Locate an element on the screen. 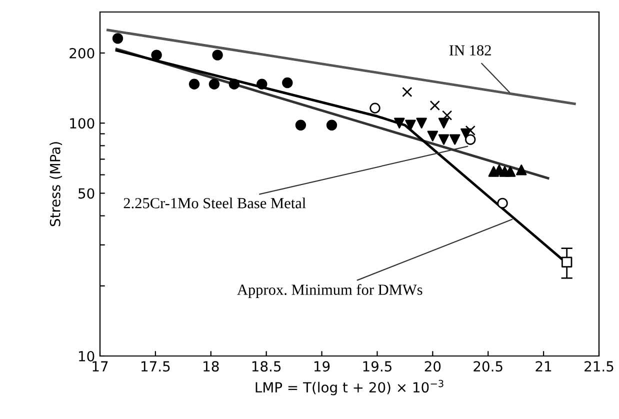 This screenshot has height=419, width=619. y-tick-label: 200 is located at coordinates (82, 53).